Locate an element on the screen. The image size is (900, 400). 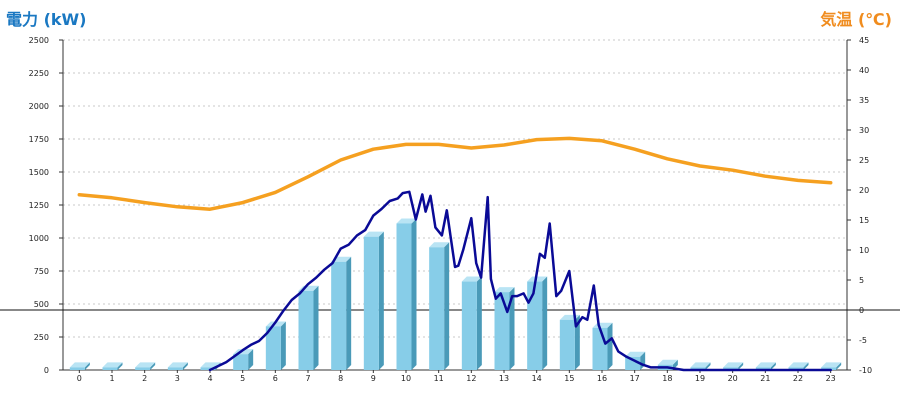
x-tick-label: 5 is located at coordinates (242, 378).